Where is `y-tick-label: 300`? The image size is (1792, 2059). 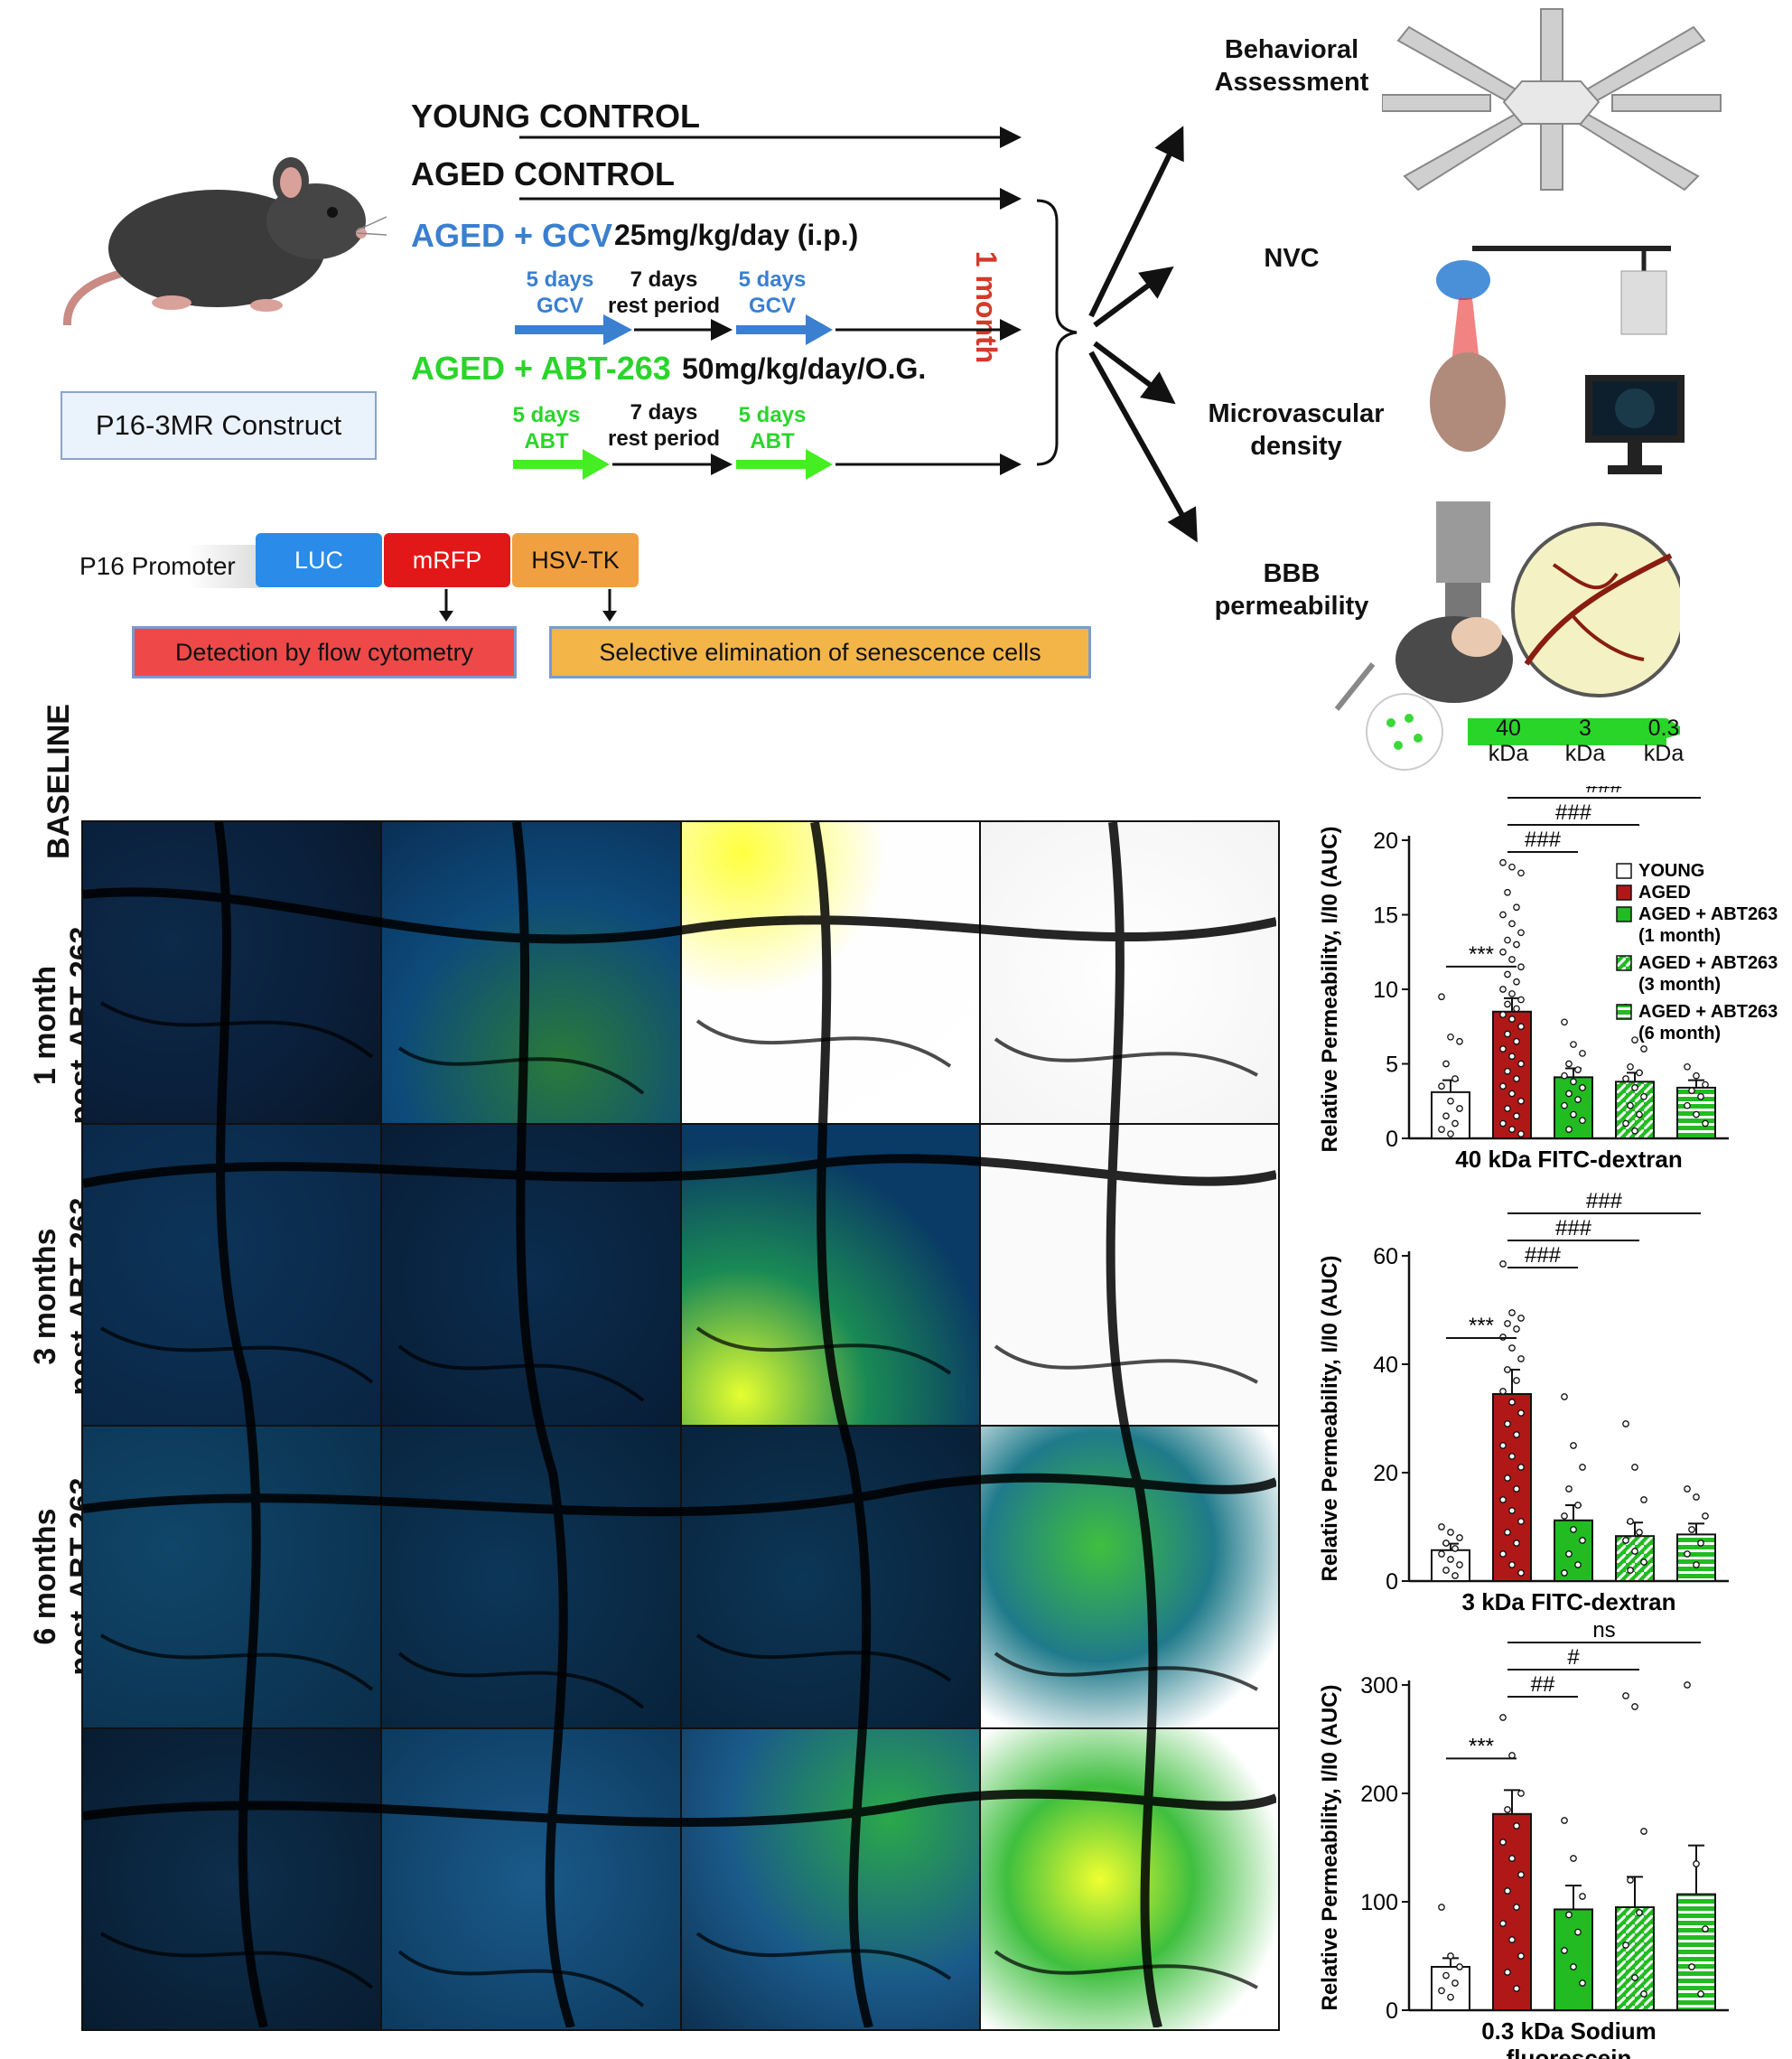
y-tick-label: 300 is located at coordinates (1379, 1686).